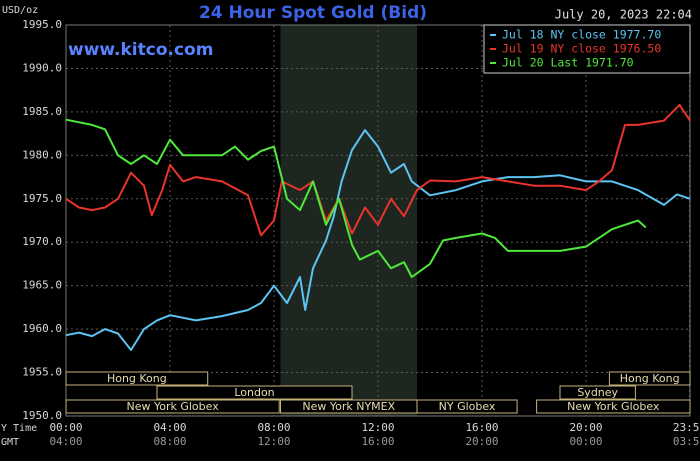 The width and height of the screenshot is (700, 461). What do you see at coordinates (568, 63) in the screenshot?
I see `legend-entry: Jul 20 Last 1971.70` at bounding box center [568, 63].